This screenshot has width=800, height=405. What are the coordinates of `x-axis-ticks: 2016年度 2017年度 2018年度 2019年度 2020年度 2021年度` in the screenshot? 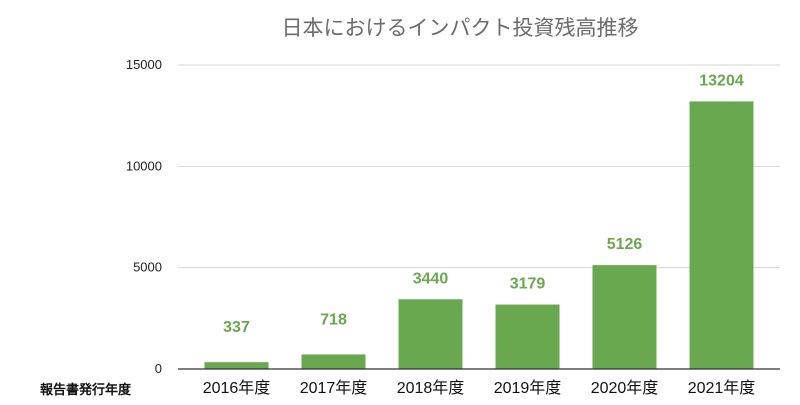 It's located at (479, 388).